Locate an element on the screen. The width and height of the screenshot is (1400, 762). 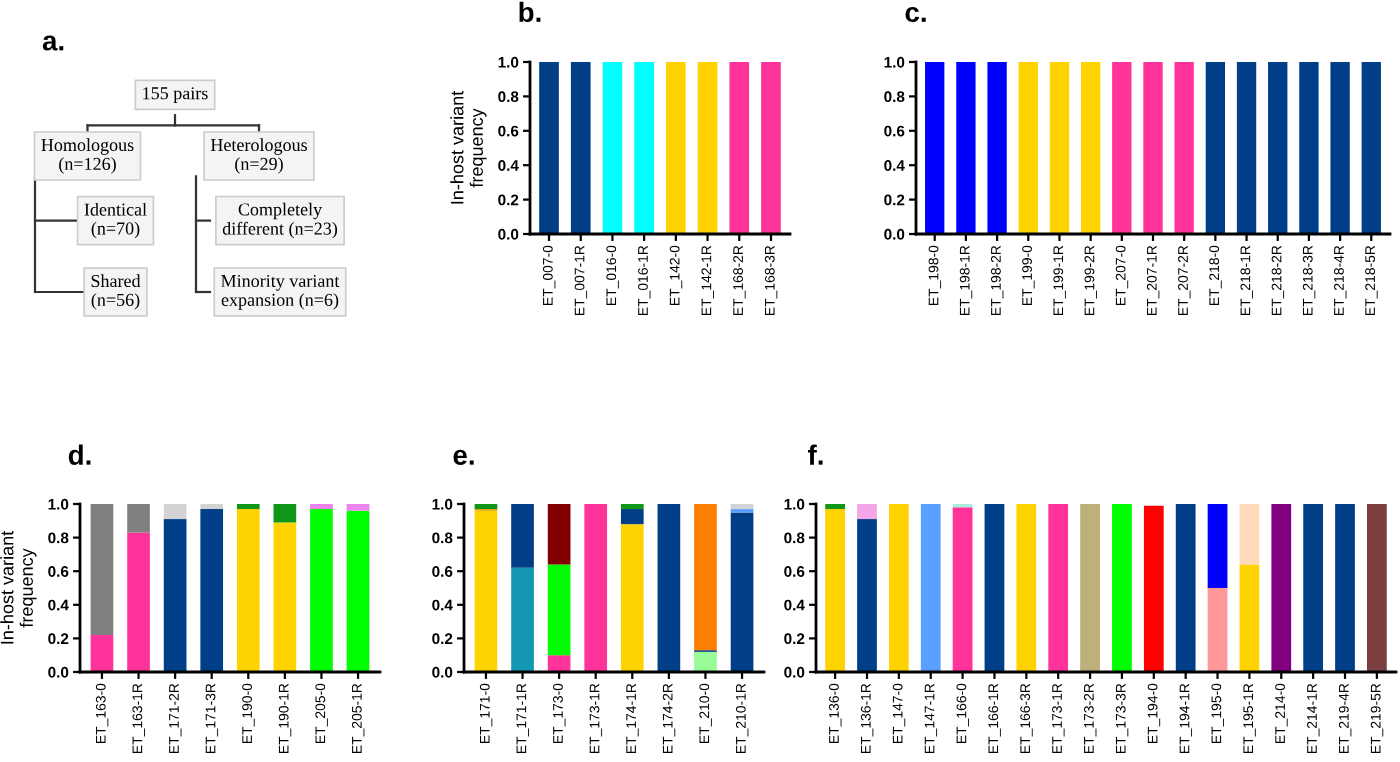
text: Minority variant expansion (n=6) is located at coordinates (280, 292).